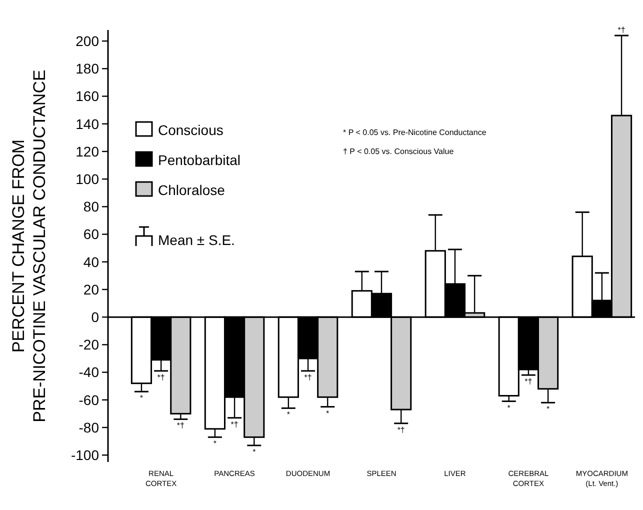  What do you see at coordinates (89, 400) in the screenshot?
I see `y-tick-label: -60` at bounding box center [89, 400].